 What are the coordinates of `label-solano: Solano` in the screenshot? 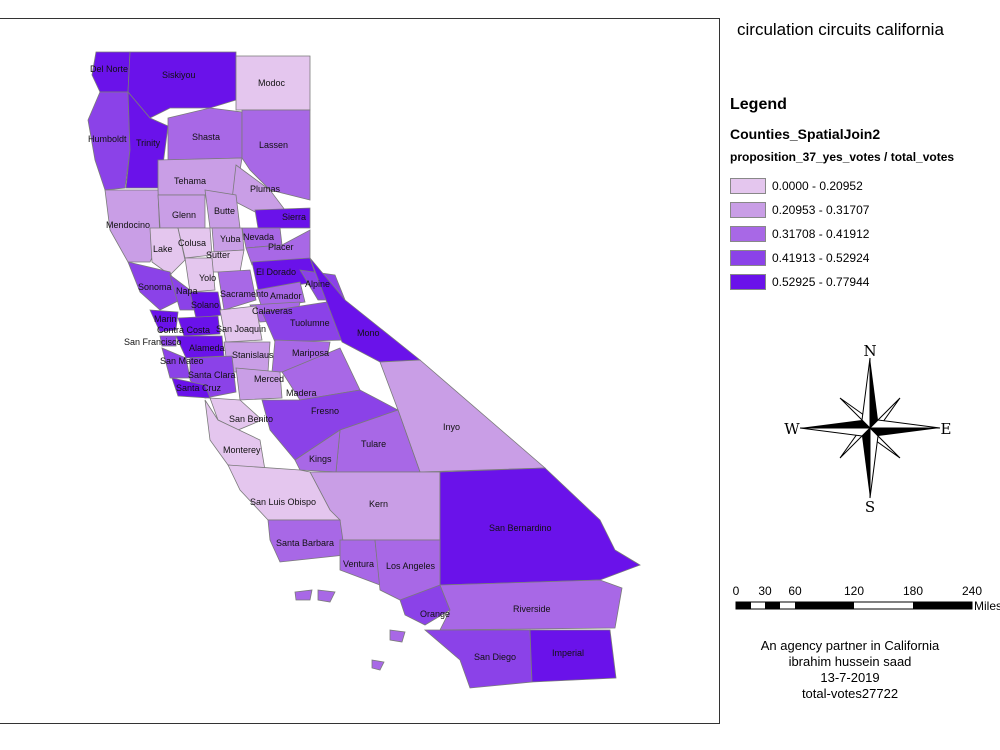 It's located at (205, 305).